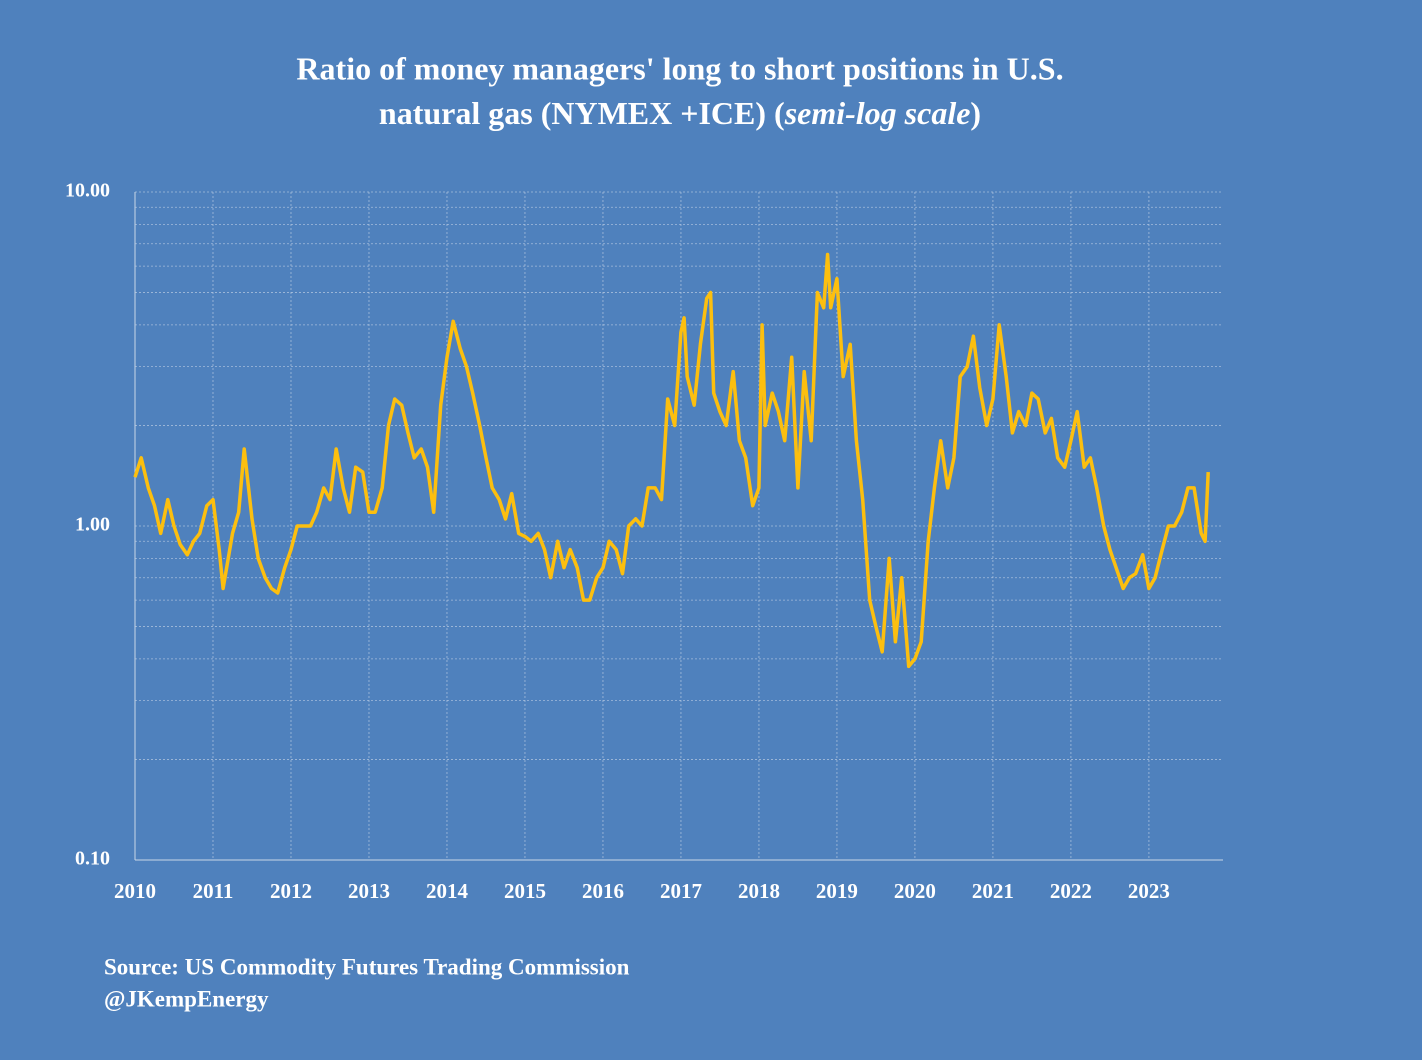  I want to click on y-tick-label: 1.00, so click(92, 525).